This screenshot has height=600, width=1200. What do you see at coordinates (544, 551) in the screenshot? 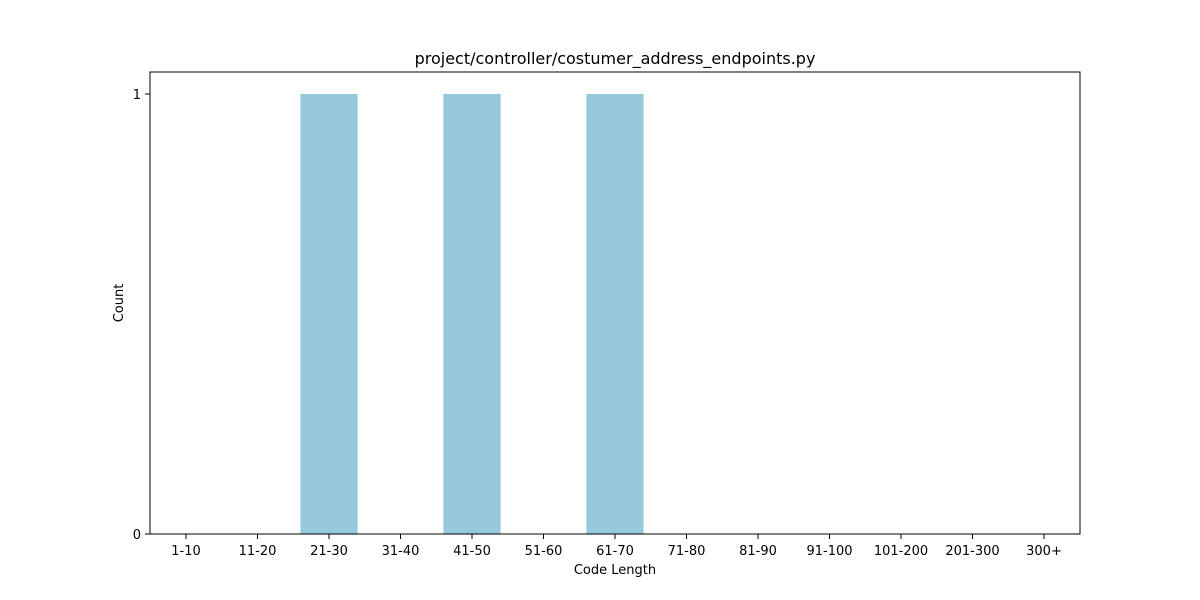
I see `x-tick-label: 51-60` at bounding box center [544, 551].